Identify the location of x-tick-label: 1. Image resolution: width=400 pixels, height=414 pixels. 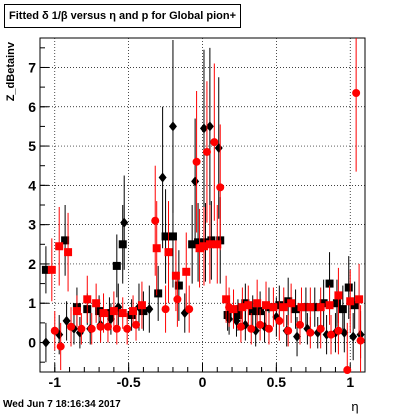
(350, 382).